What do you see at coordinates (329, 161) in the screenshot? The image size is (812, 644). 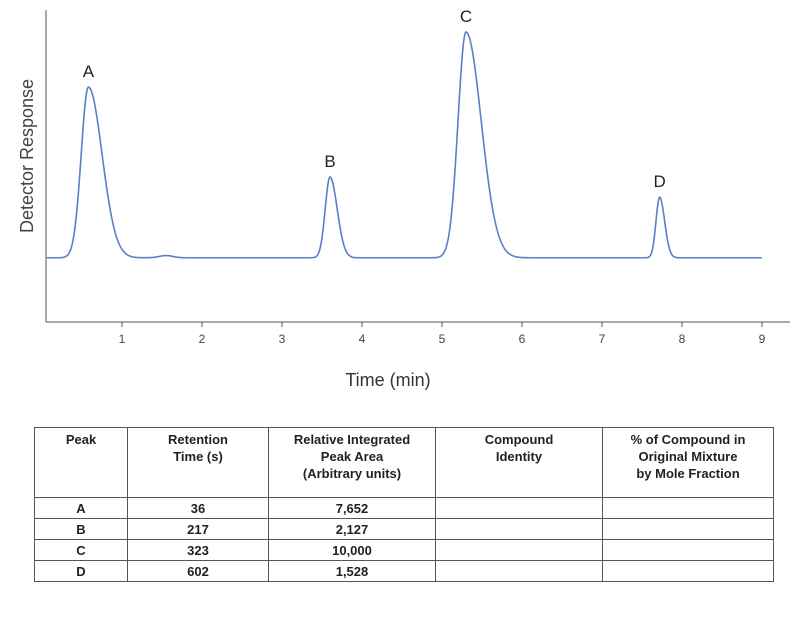 I see `peak-label-b: B` at bounding box center [329, 161].